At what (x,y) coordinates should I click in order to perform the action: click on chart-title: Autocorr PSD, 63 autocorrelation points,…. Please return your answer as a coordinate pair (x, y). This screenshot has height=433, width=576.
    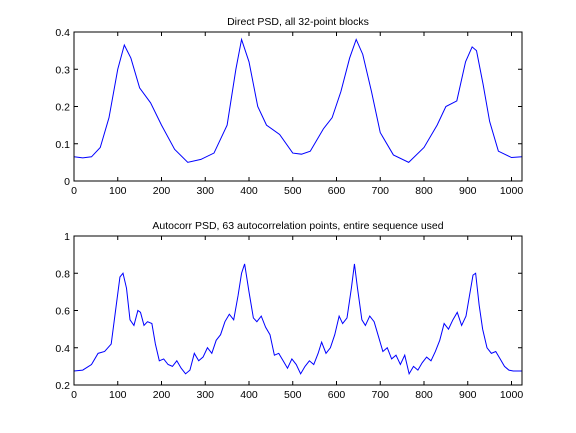
    Looking at the image, I should click on (297, 226).